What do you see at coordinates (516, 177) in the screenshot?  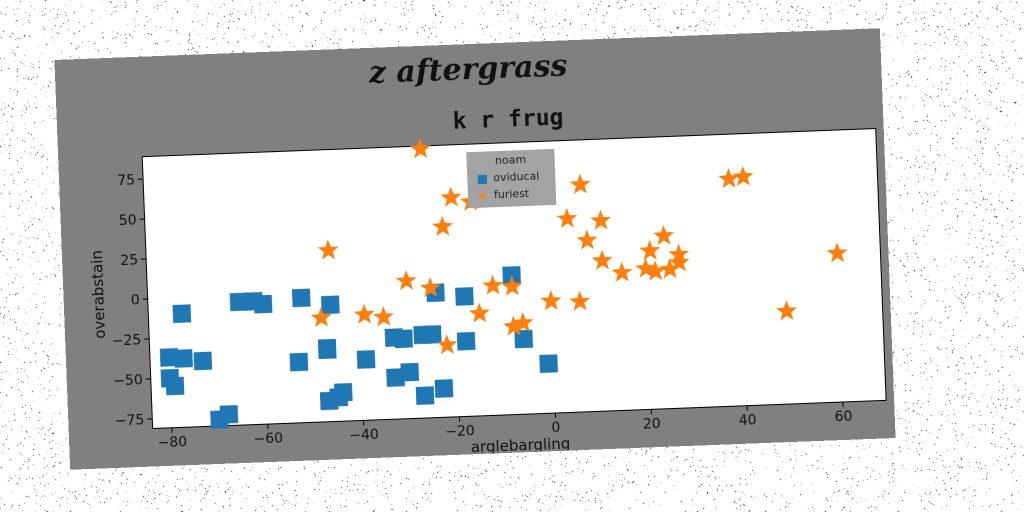 I see `legend-label-oviducal: oviducal` at bounding box center [516, 177].